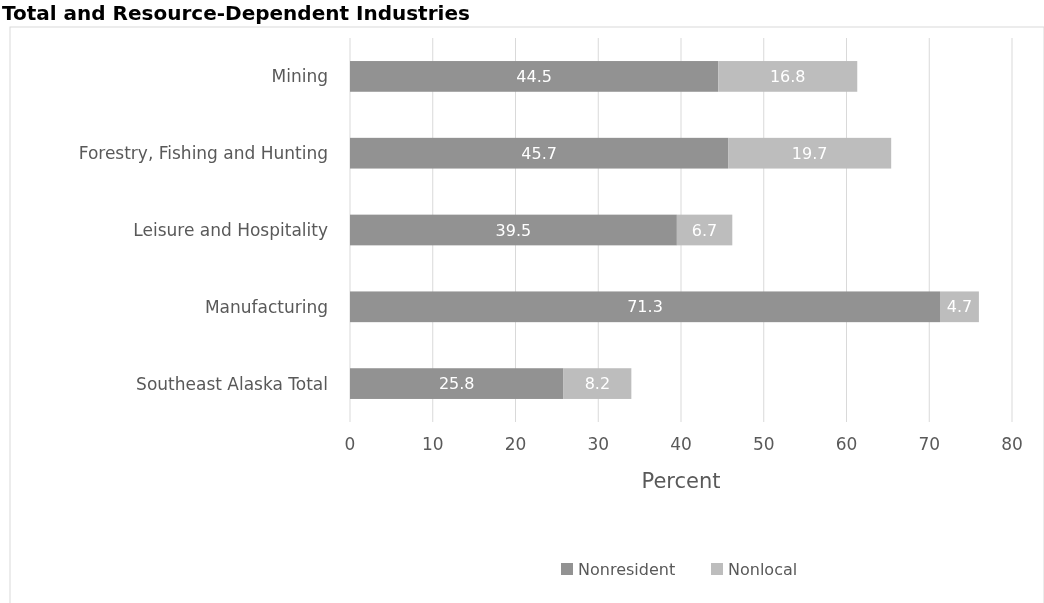  Describe the element at coordinates (266, 306) in the screenshot. I see `y-tick-label: Manufacturing` at that location.